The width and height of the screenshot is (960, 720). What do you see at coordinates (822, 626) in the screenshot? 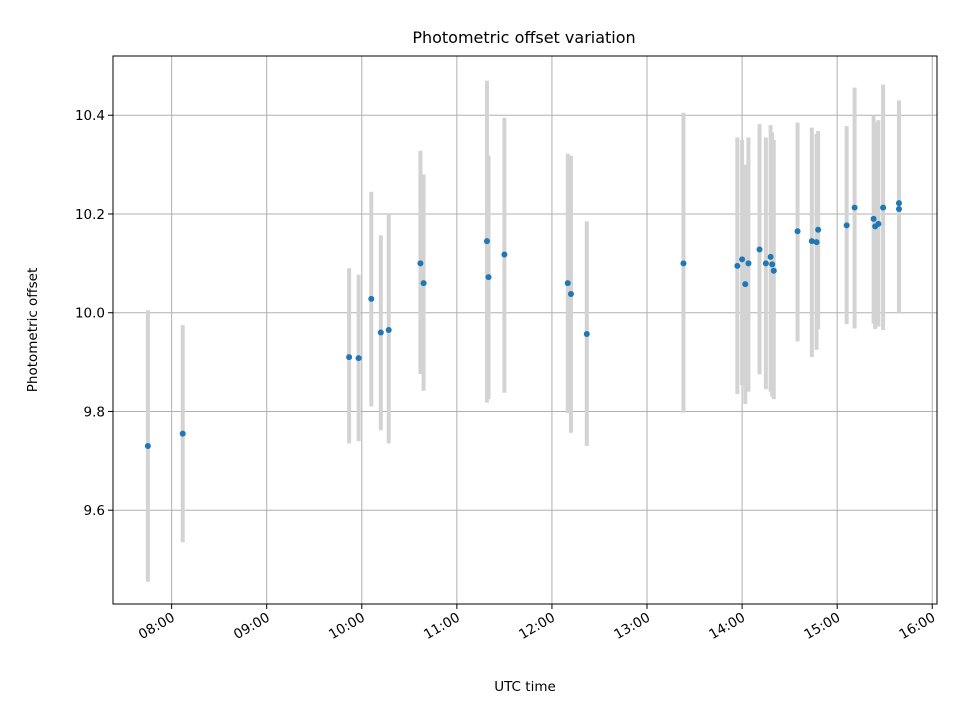
I see `x-tick-label: 15:00` at bounding box center [822, 626].